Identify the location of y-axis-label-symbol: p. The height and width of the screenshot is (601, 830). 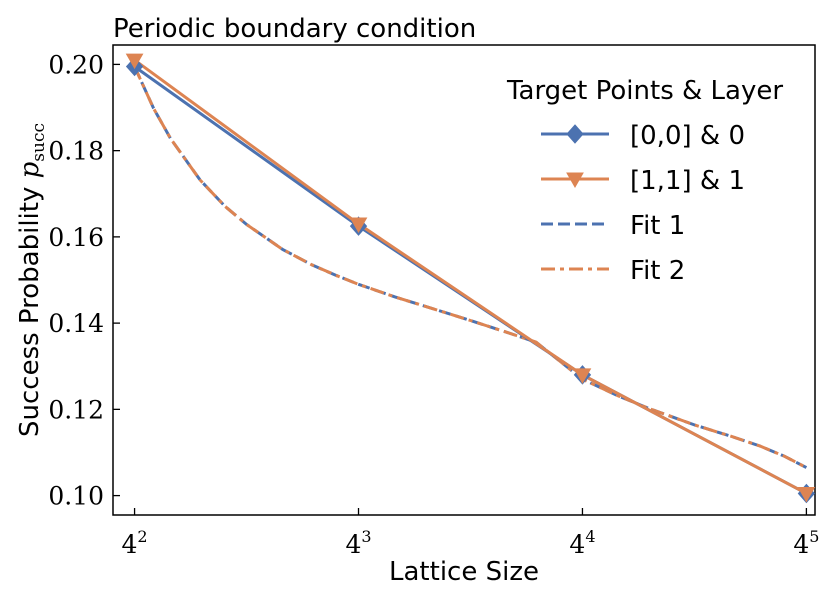
(30, 169).